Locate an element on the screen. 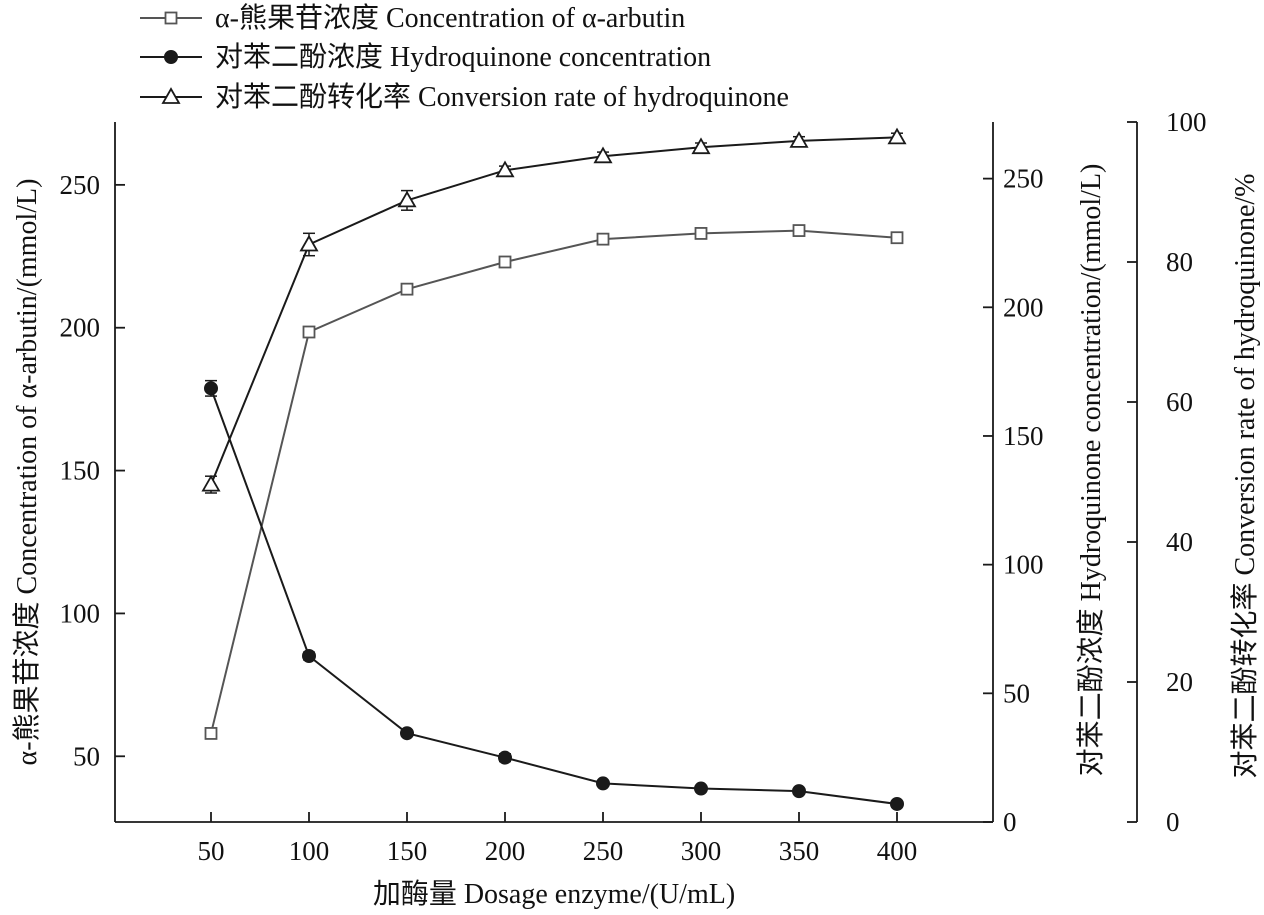 The height and width of the screenshot is (915, 1264). y-right2-tick-label: 20 is located at coordinates (1179, 682).